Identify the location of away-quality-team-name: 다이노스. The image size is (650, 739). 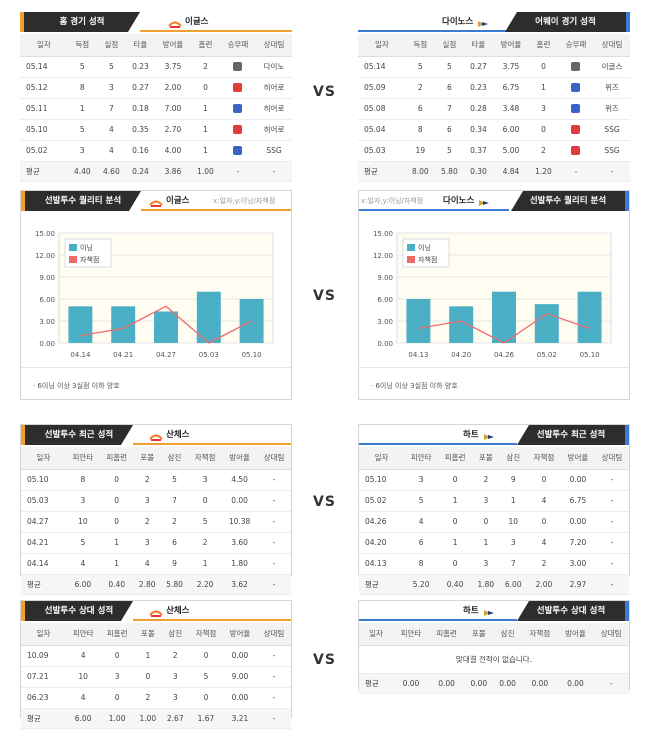
(459, 201).